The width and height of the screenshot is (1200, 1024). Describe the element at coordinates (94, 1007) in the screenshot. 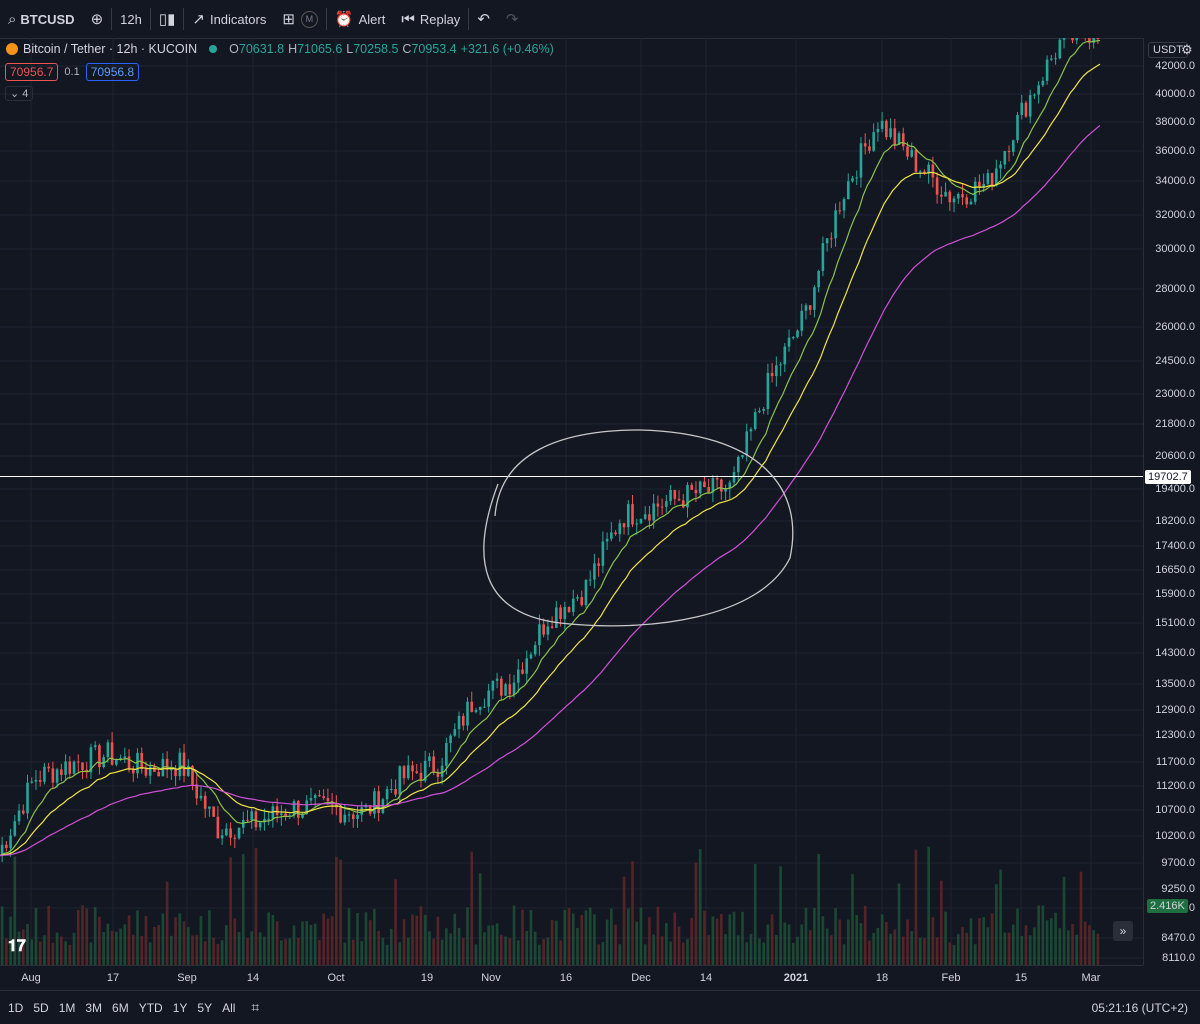

I see `range-button-3m: 3M` at that location.